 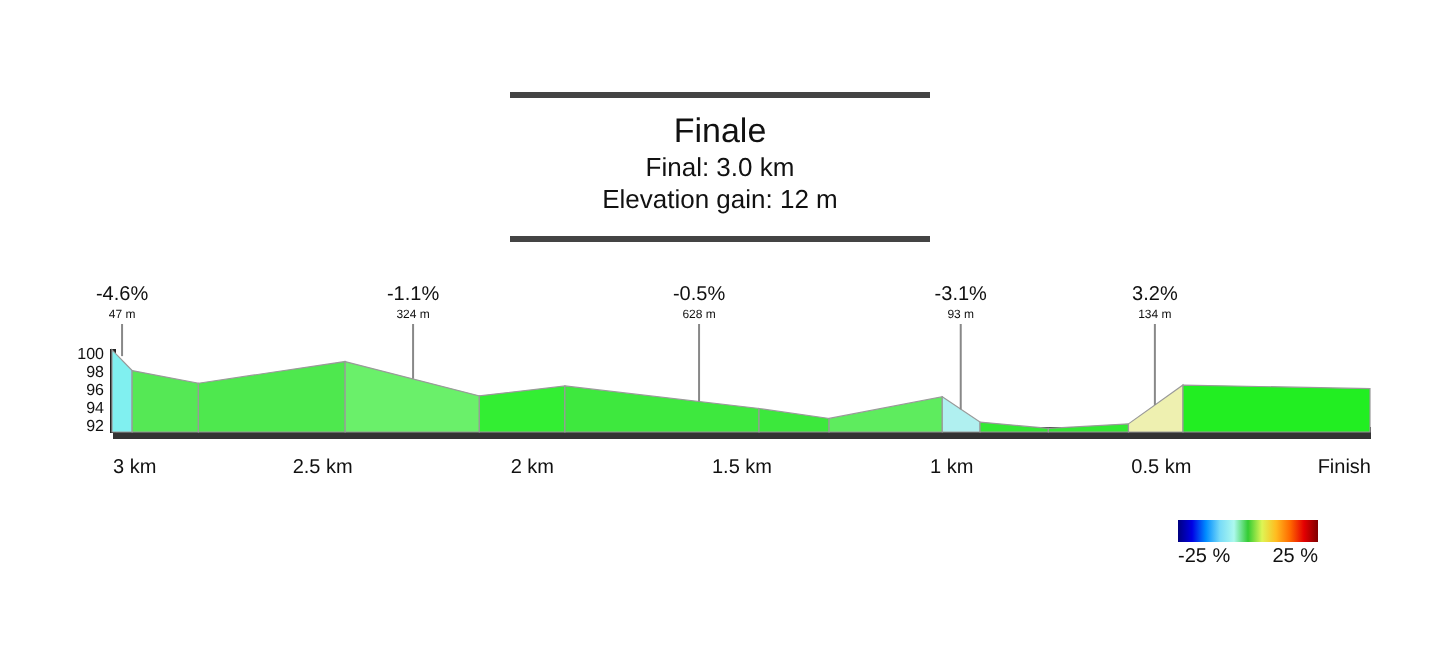 I want to click on annotation: -3.1%, so click(x=961, y=295).